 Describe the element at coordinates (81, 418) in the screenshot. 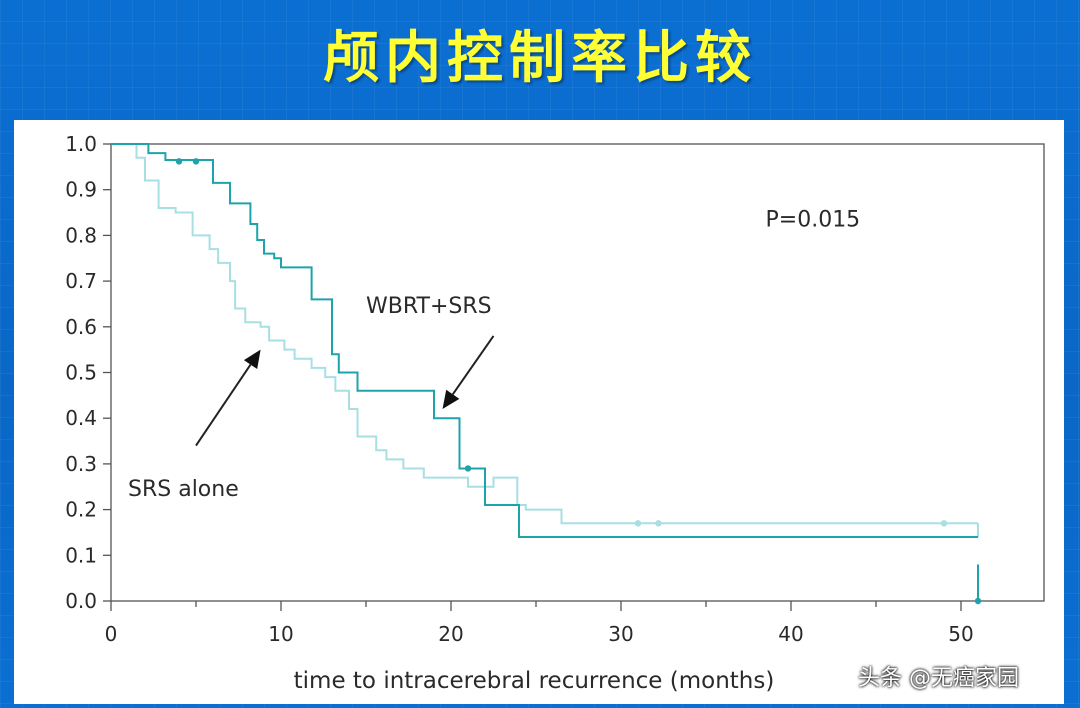

I see `y-tick-label: 0.4` at that location.